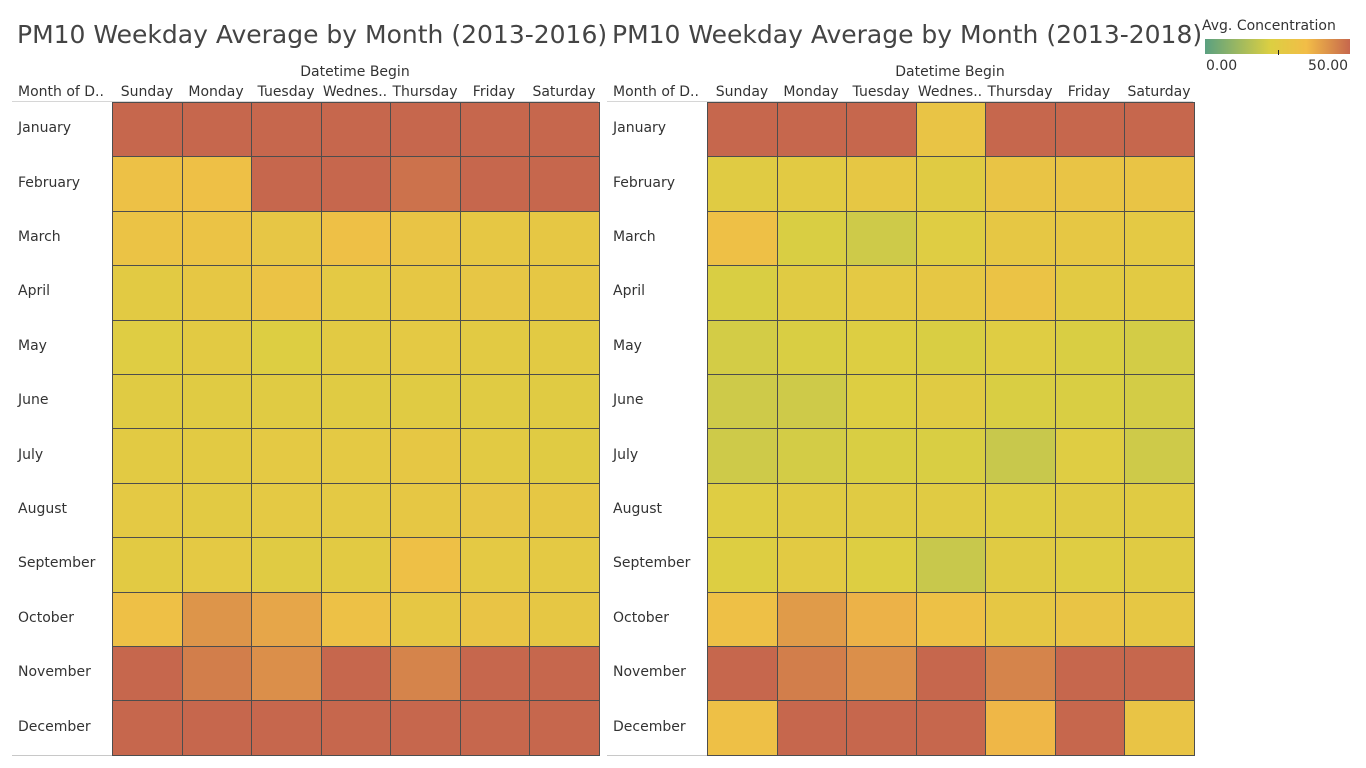  I want to click on row-label-june: June, so click(33, 400).